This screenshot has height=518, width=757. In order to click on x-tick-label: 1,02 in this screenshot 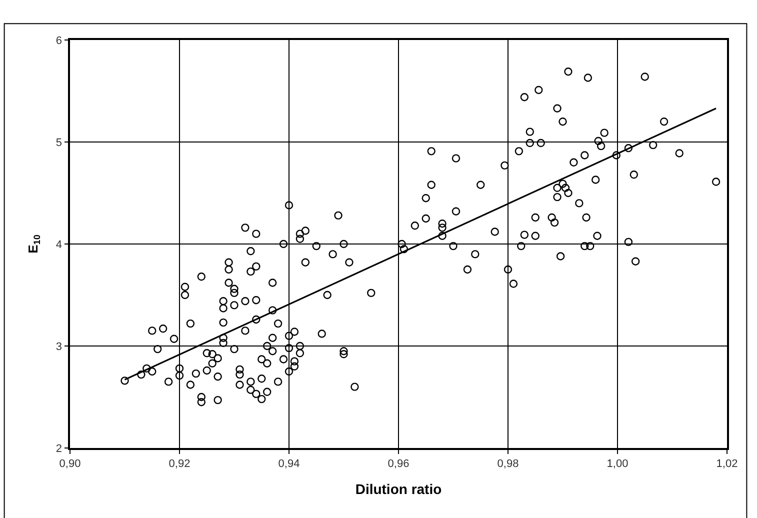, I will do `click(727, 464)`.